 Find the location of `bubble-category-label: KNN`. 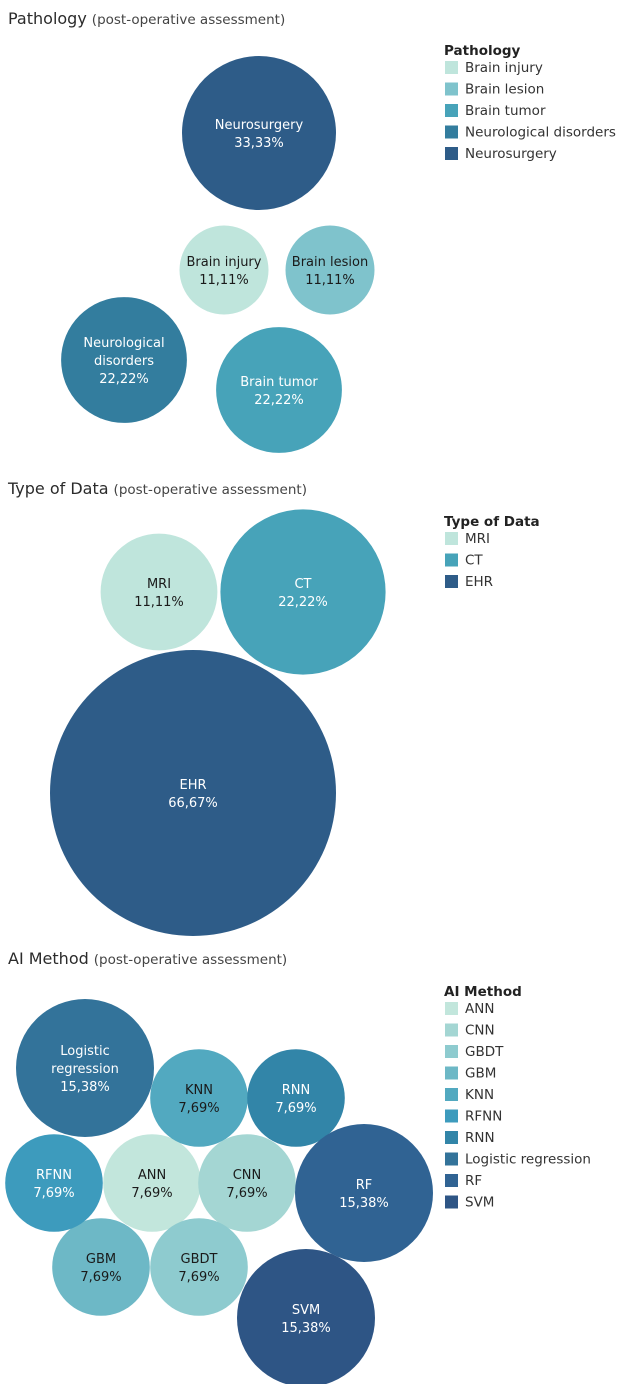

bubble-category-label: KNN is located at coordinates (199, 1090).